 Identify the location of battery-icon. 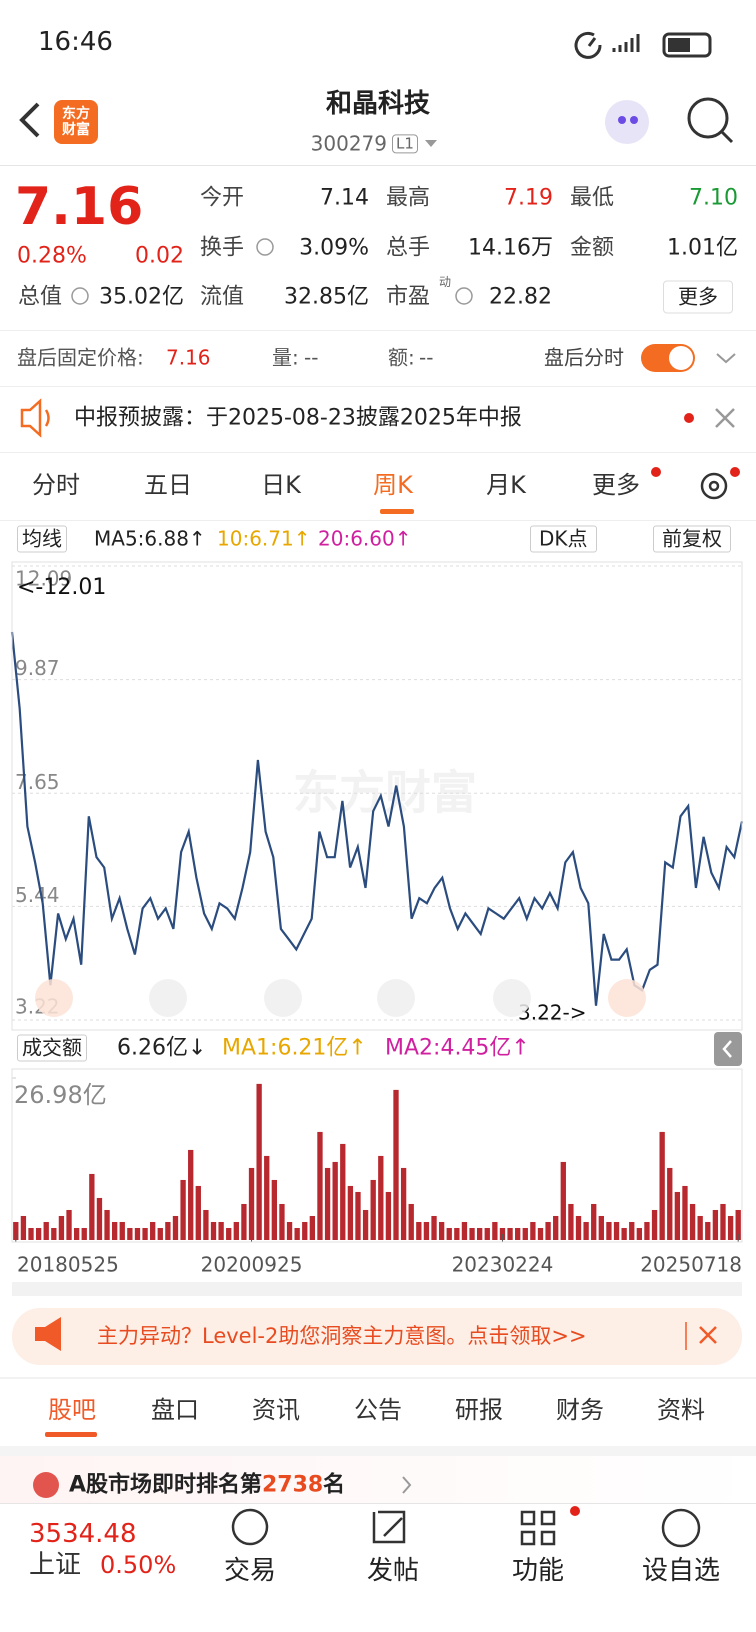
(687, 45).